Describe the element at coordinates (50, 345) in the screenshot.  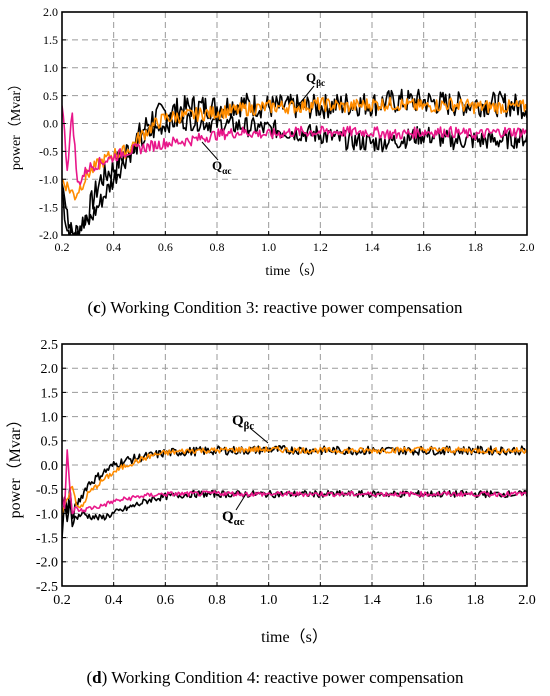
I see `y-tick-label: 2.5` at that location.